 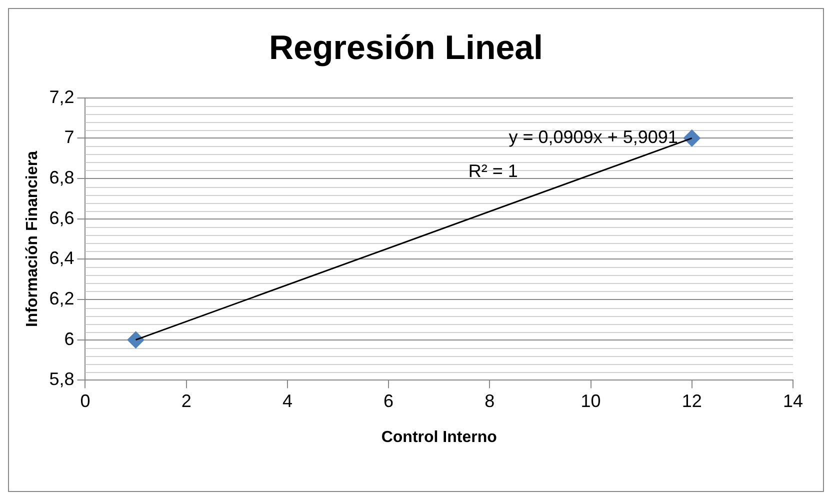 What do you see at coordinates (590, 400) in the screenshot?
I see `x-tick-label: 10` at bounding box center [590, 400].